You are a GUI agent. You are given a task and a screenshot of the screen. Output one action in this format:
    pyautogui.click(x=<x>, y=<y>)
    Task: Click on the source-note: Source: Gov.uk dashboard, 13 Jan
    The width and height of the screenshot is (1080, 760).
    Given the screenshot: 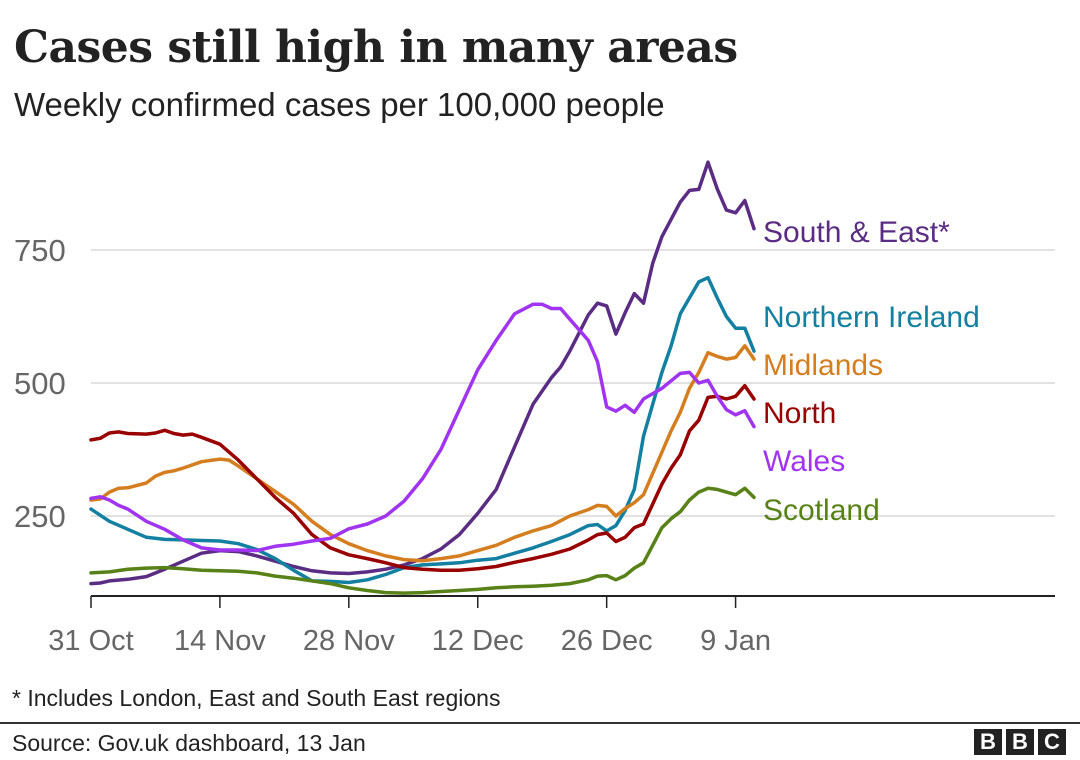 What is the action you would take?
    pyautogui.click(x=189, y=743)
    